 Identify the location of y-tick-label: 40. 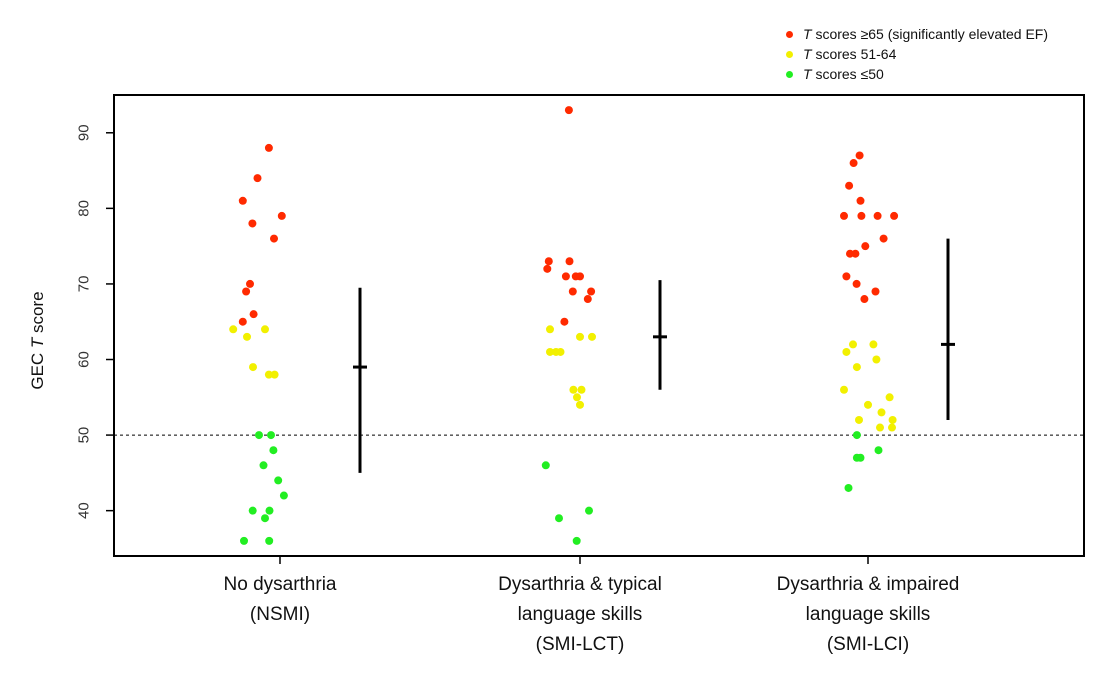
(84, 510).